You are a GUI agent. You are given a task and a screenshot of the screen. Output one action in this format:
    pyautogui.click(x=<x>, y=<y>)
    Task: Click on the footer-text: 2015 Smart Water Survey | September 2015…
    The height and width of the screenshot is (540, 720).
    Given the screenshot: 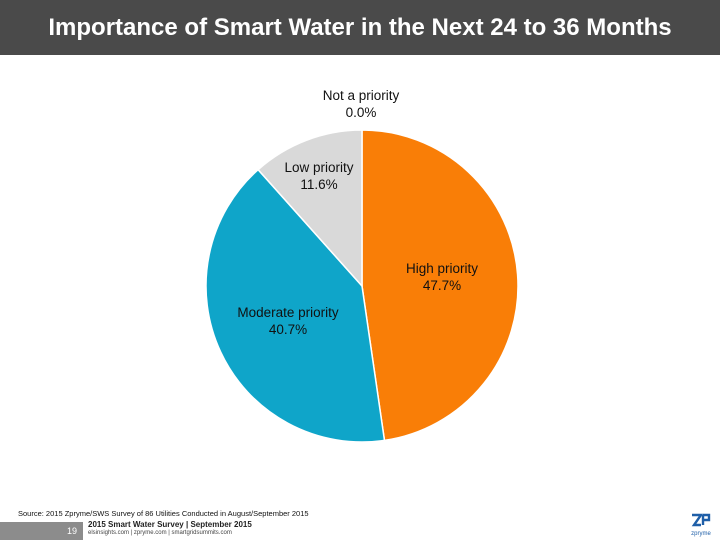 What is the action you would take?
    pyautogui.click(x=170, y=529)
    